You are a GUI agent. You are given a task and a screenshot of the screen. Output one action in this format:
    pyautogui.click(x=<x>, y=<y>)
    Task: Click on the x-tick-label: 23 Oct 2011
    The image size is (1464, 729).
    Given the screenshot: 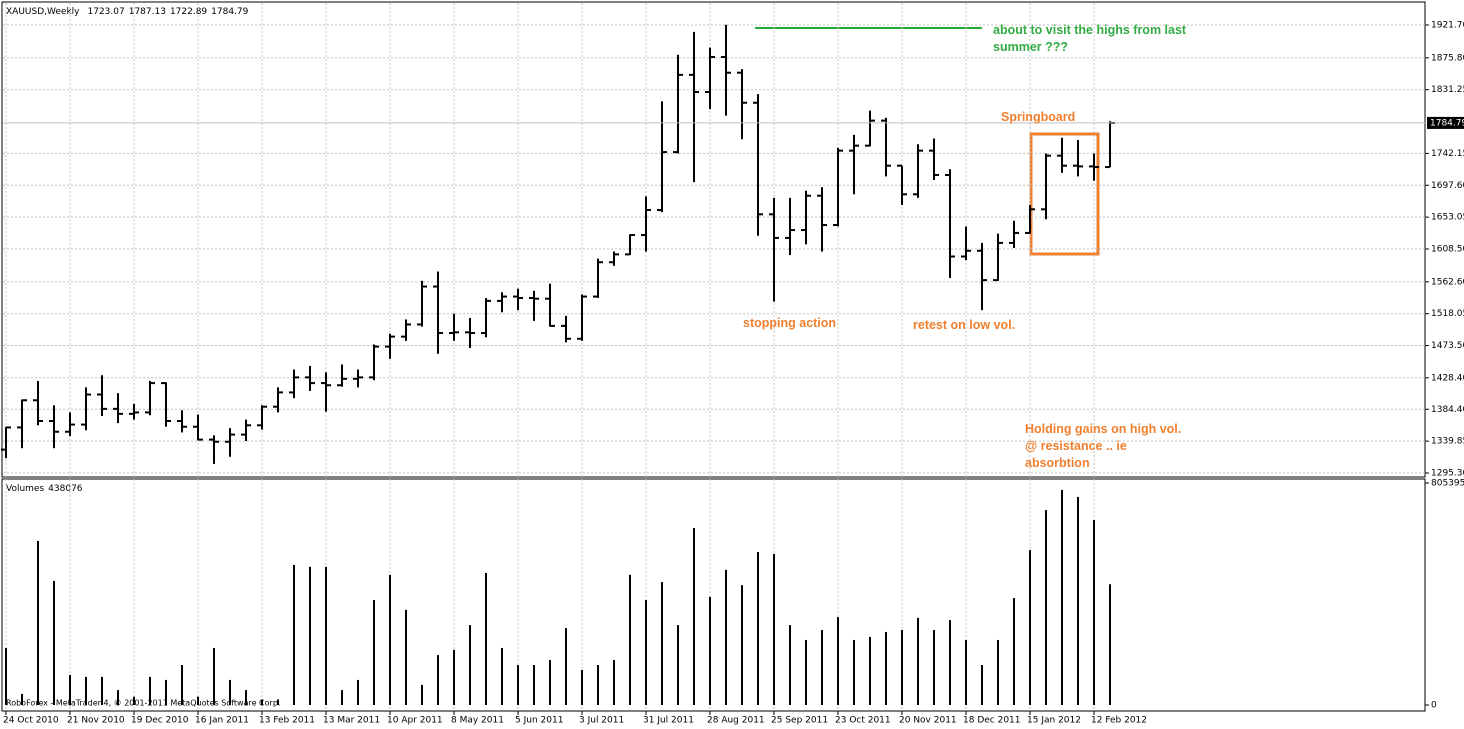 What is the action you would take?
    pyautogui.click(x=863, y=721)
    